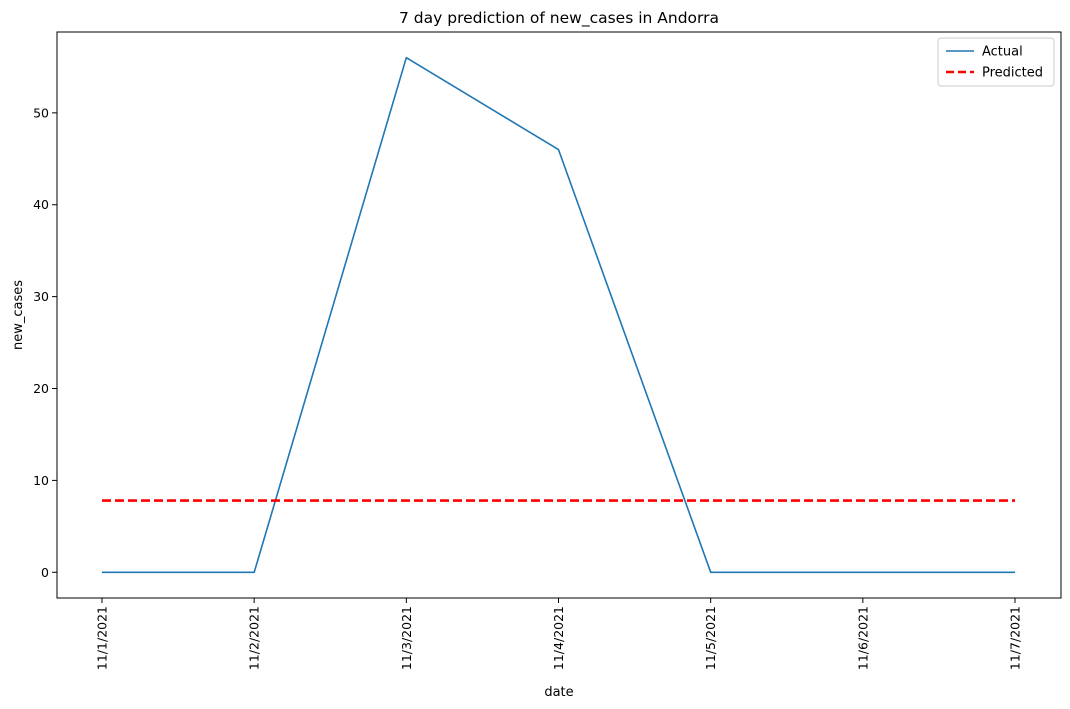 The image size is (1070, 709). I want to click on x-tick-label: 11/5/2021, so click(710, 638).